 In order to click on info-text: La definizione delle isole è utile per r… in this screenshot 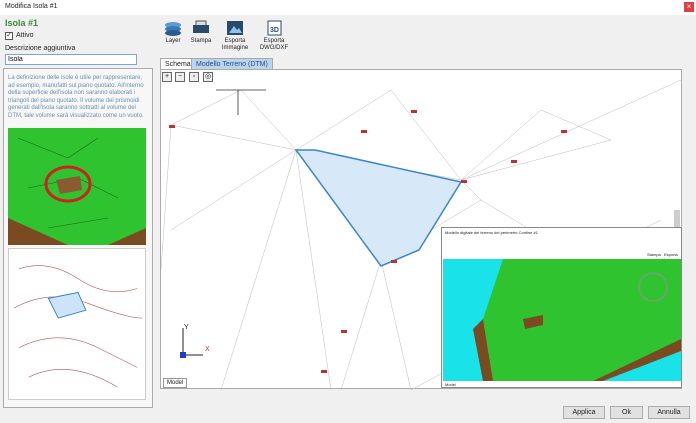, I will do `click(76, 97)`.